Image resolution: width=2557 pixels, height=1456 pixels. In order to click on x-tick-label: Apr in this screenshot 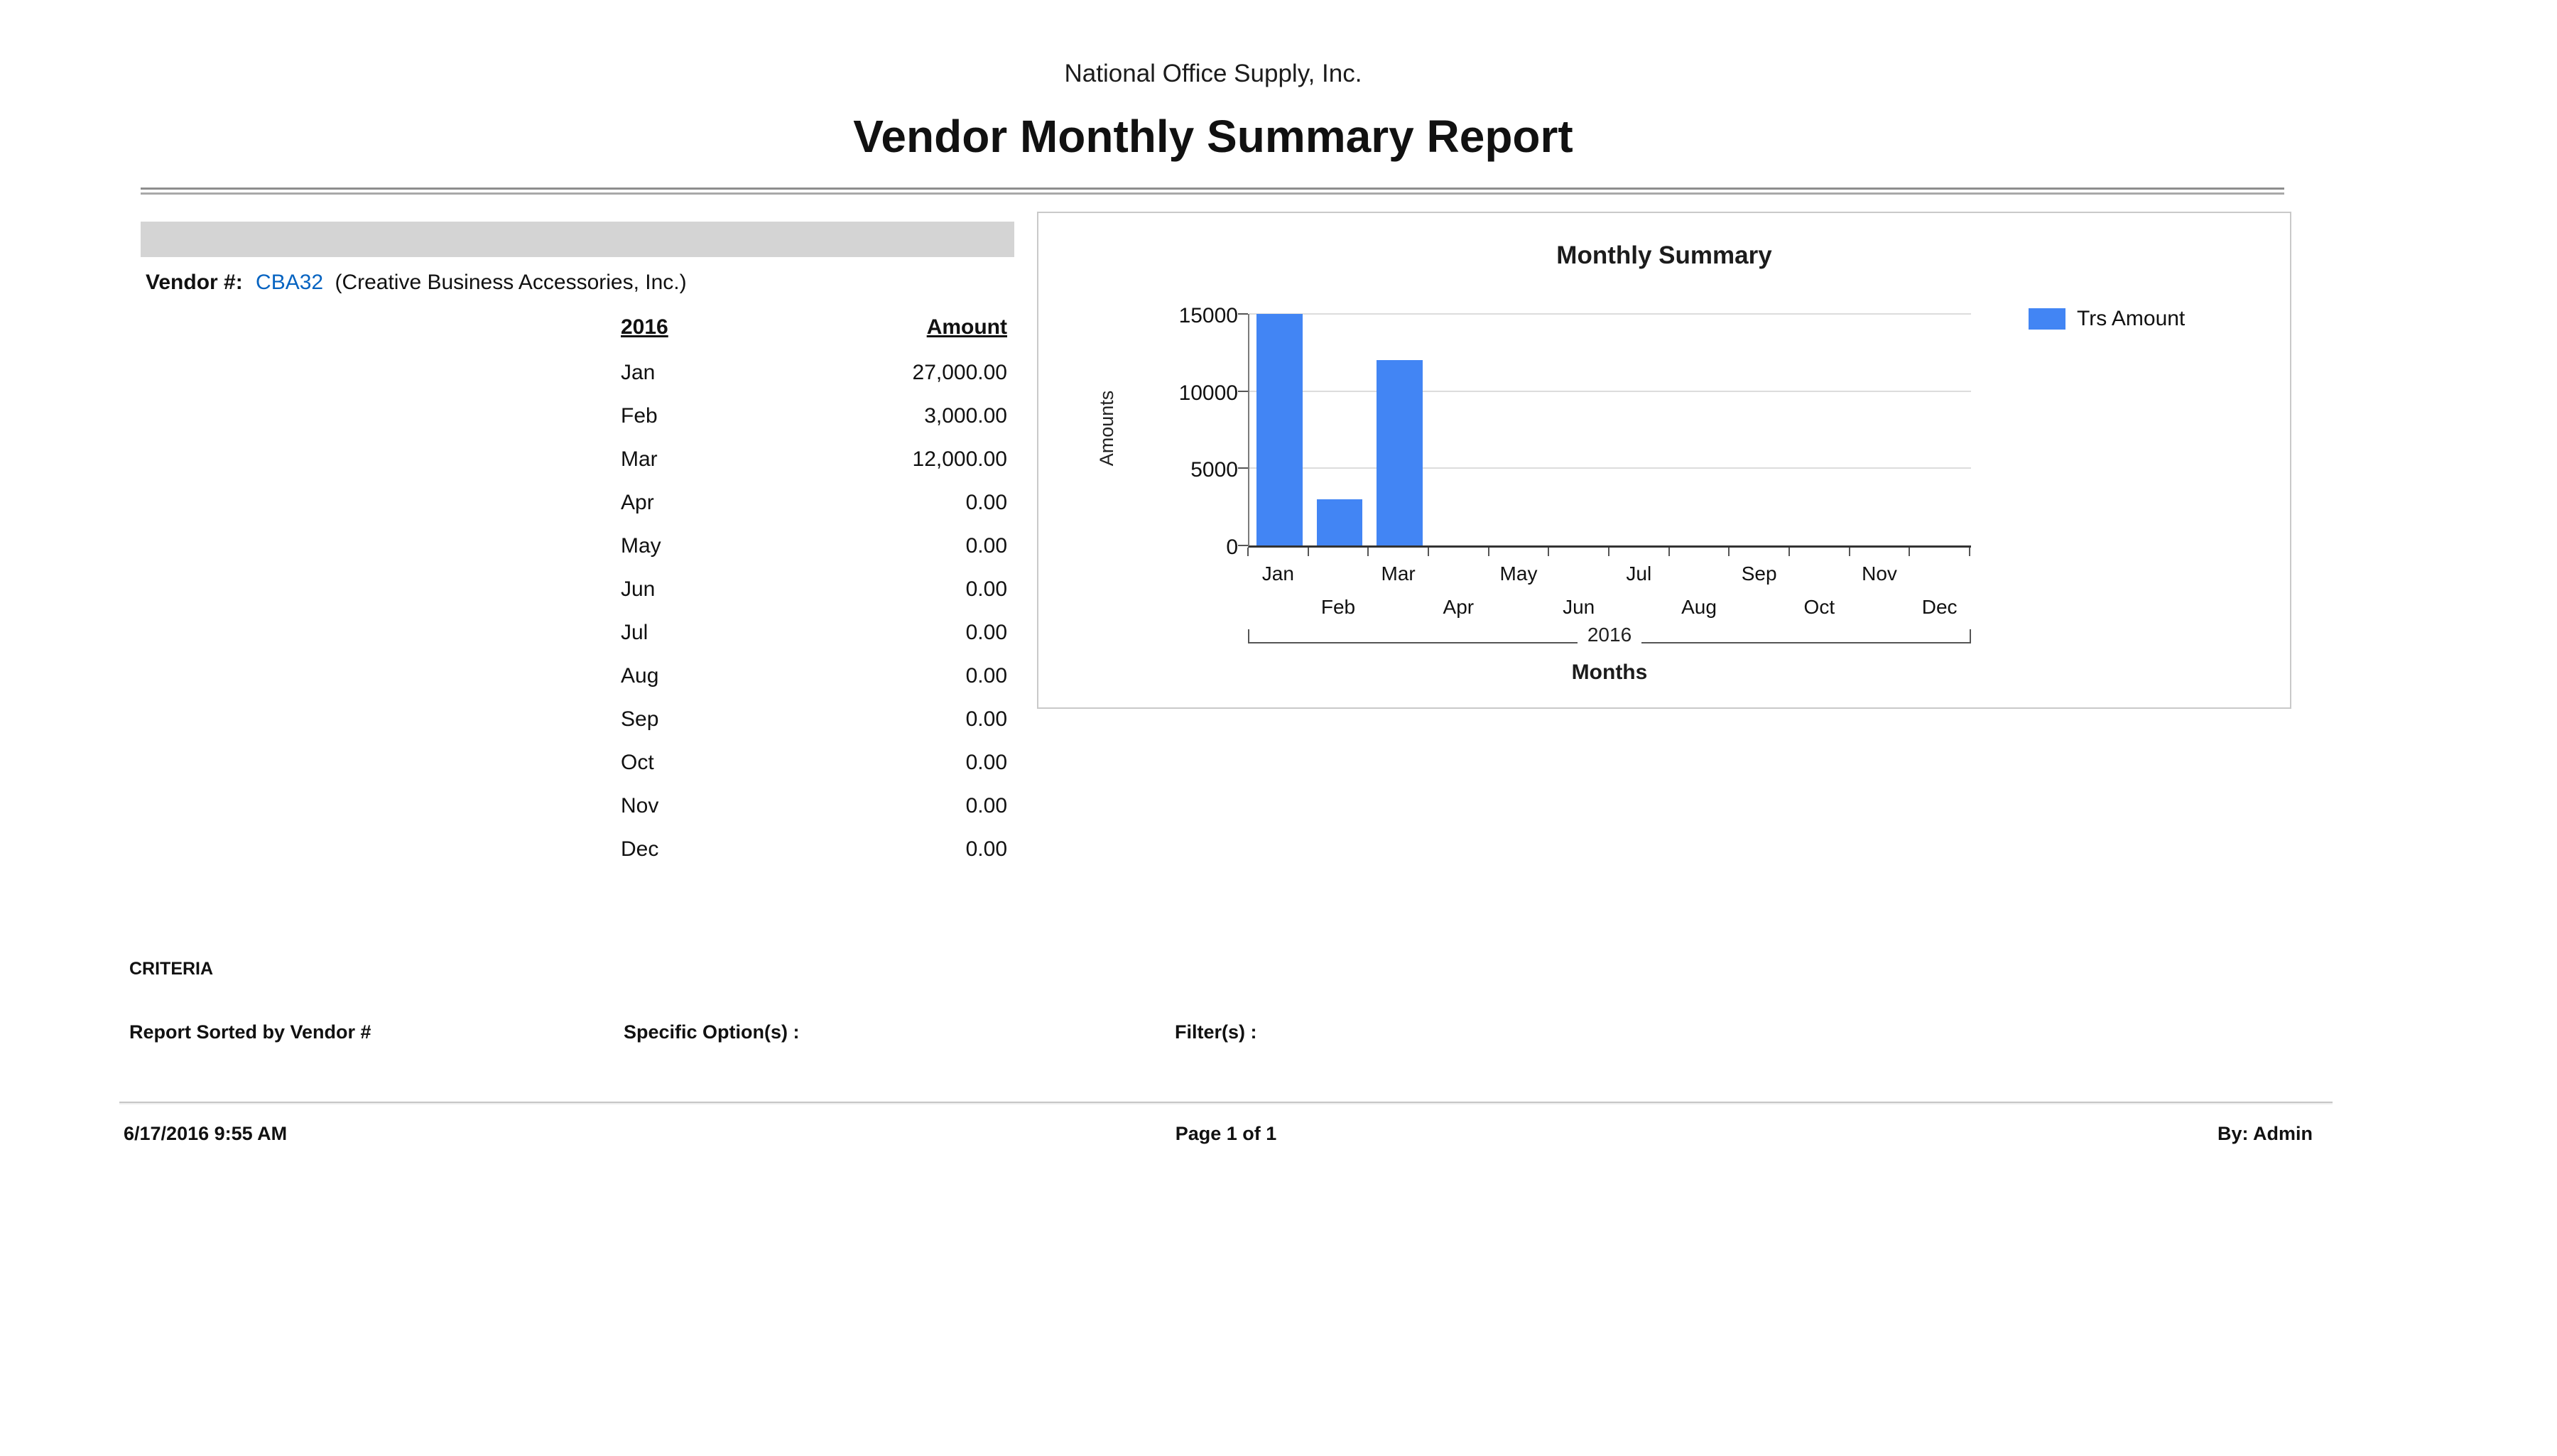, I will do `click(1459, 607)`.